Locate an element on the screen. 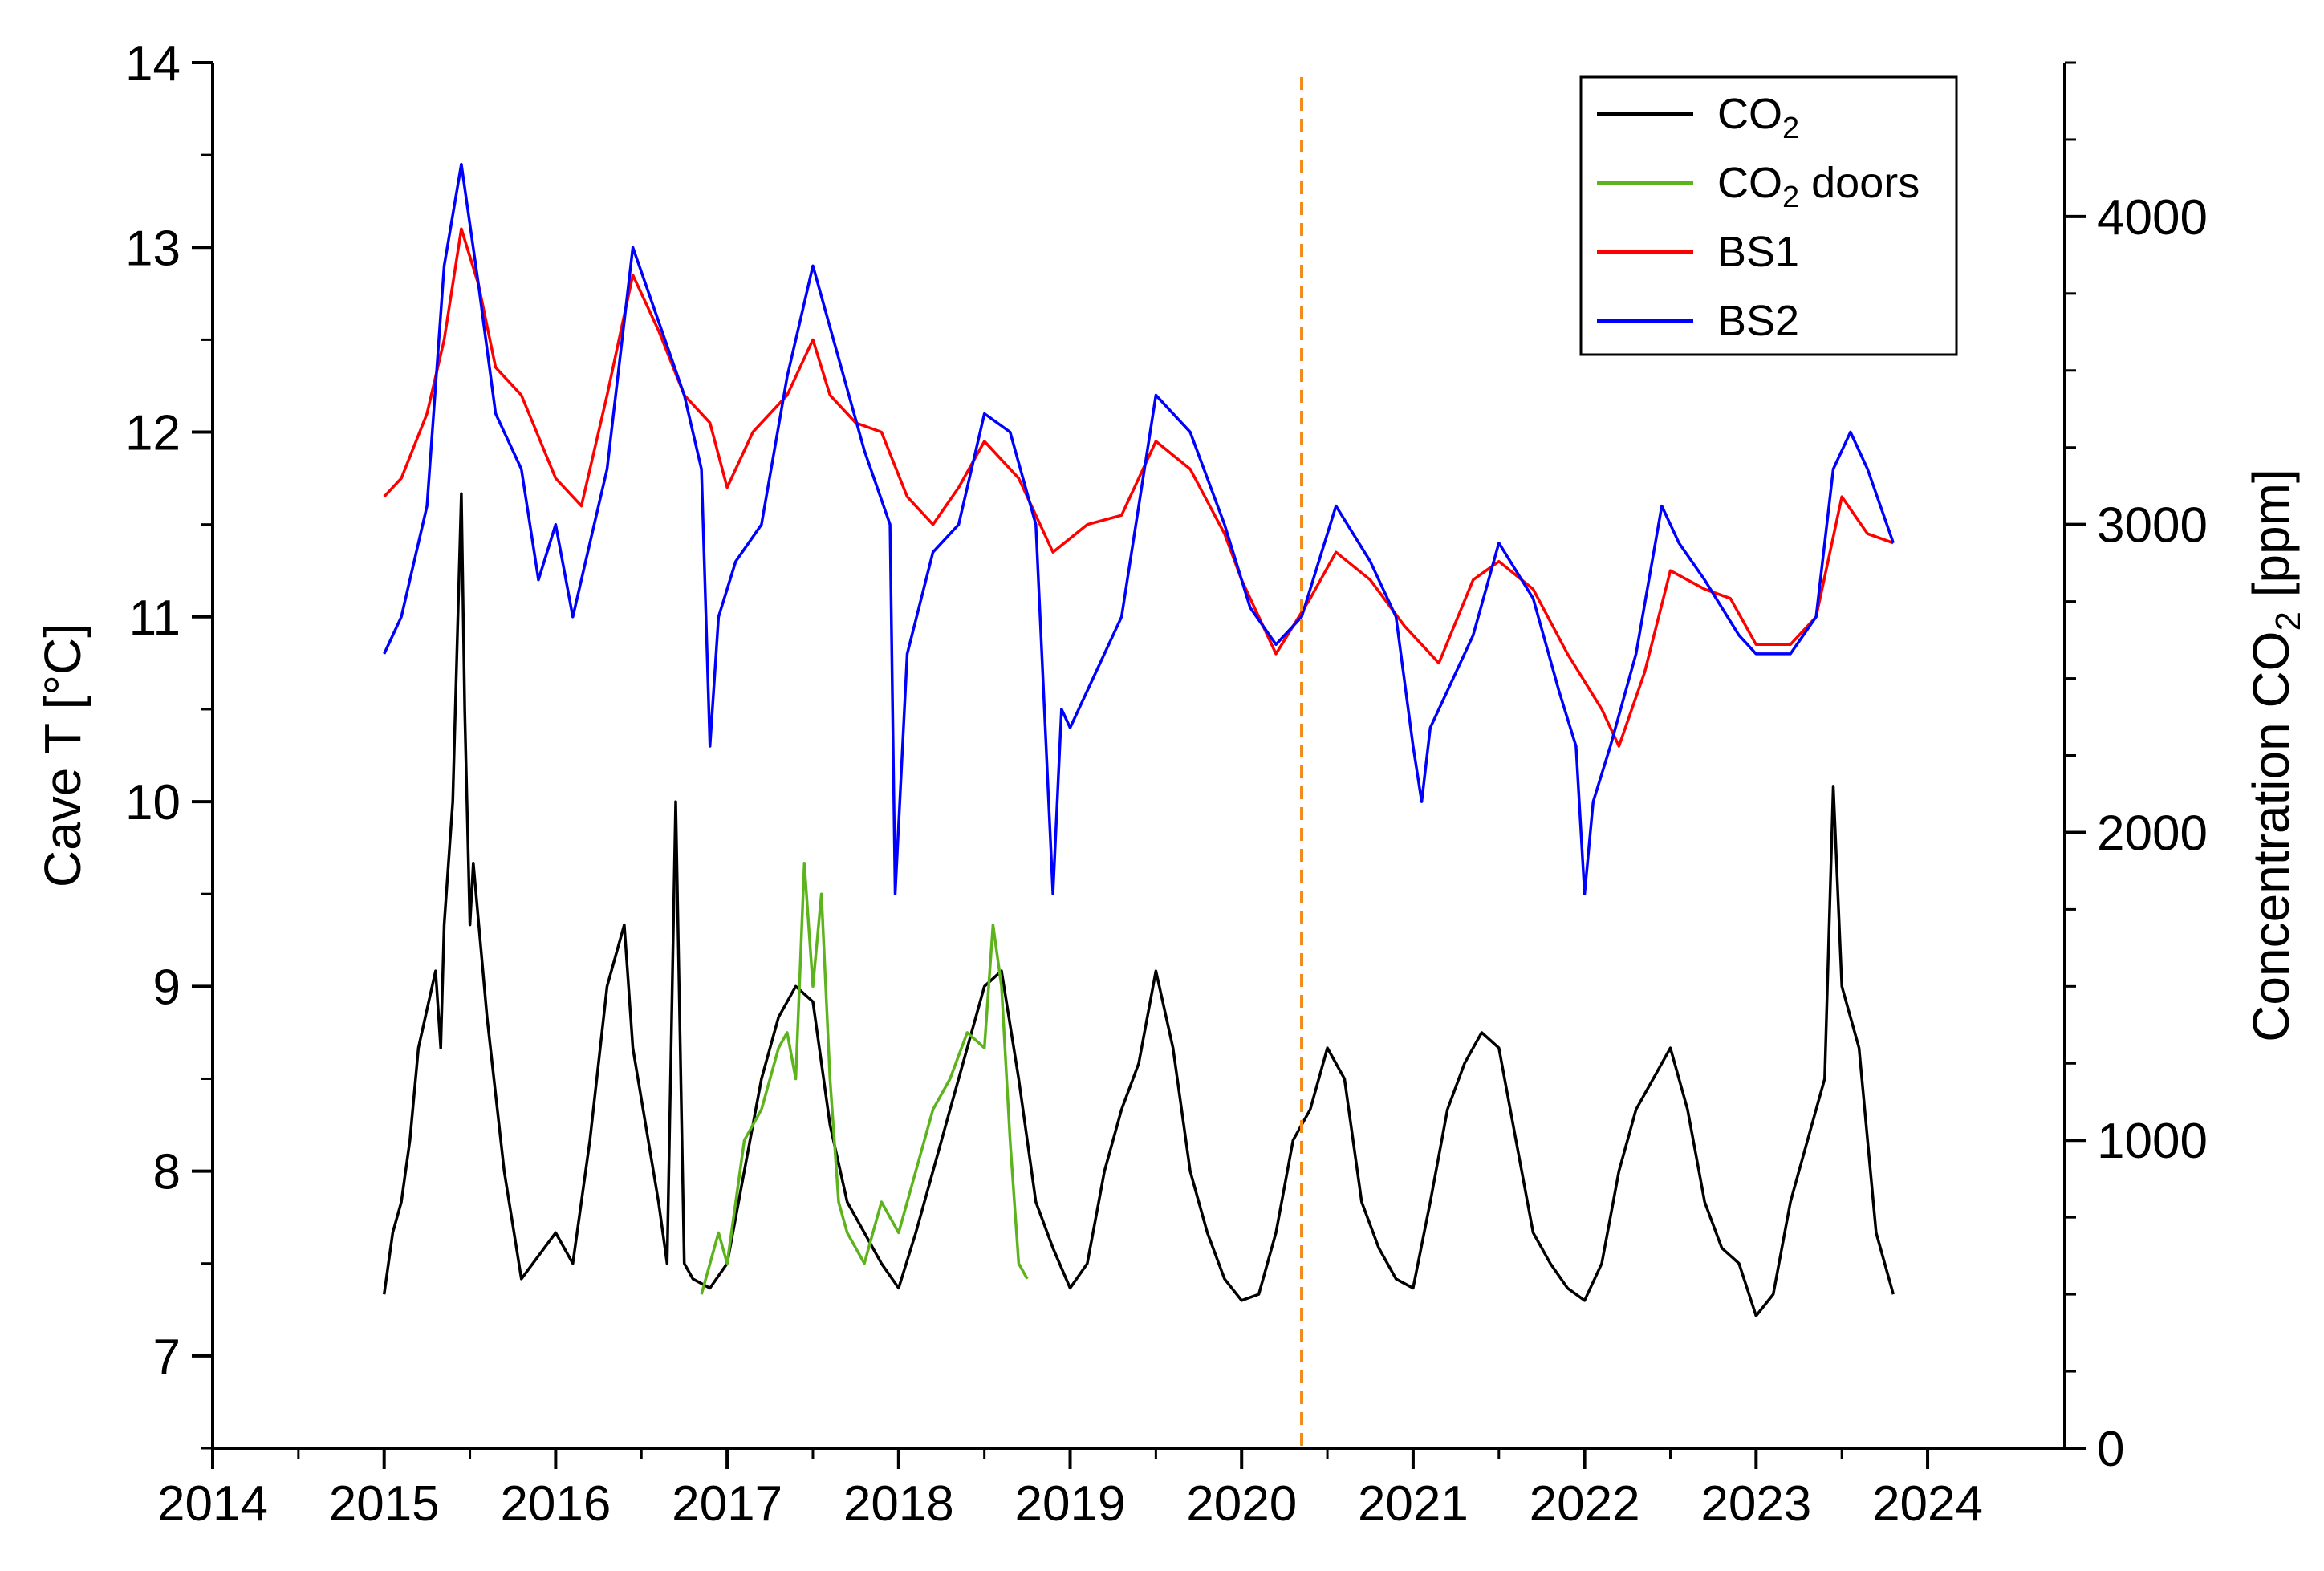 Image resolution: width=2324 pixels, height=1571 pixels. x-tick-label: 2024 is located at coordinates (1927, 1504).